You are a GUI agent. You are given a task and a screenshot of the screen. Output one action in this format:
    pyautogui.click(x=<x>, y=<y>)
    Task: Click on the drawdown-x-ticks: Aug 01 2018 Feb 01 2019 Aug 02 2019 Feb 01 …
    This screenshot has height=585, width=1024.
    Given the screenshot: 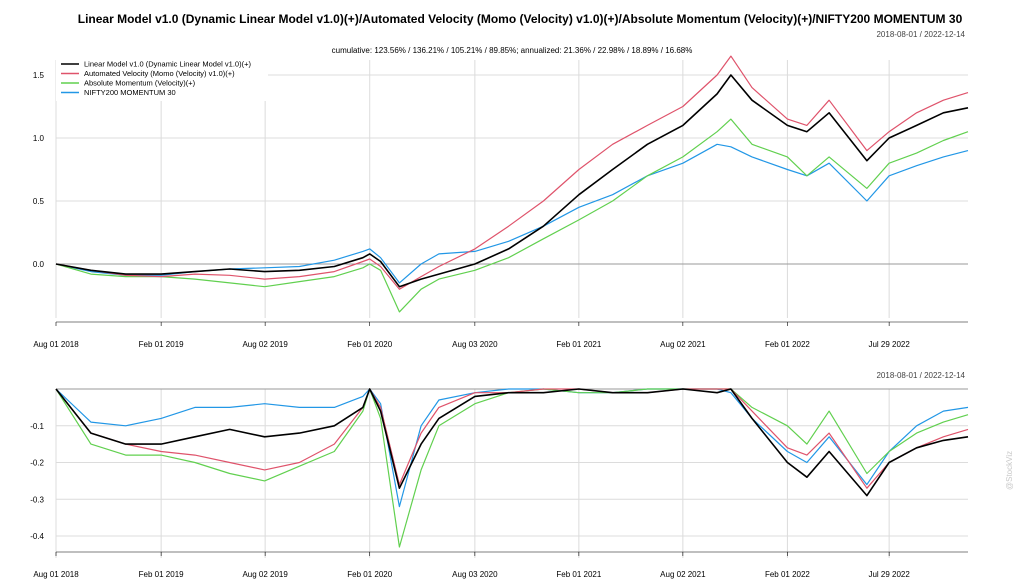 What is the action you would take?
    pyautogui.click(x=500, y=565)
    